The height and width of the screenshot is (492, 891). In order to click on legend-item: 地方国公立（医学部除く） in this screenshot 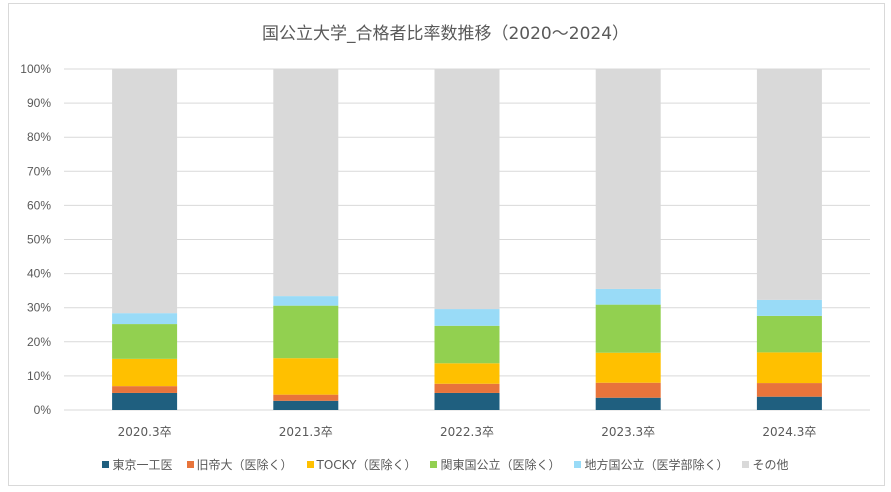, I will do `click(651, 464)`.